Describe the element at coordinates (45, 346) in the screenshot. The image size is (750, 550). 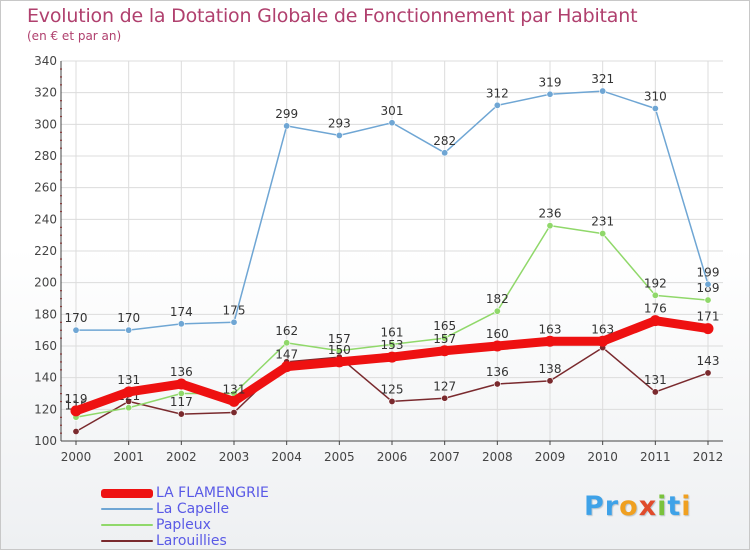
I see `y-tick-label: 160` at that location.